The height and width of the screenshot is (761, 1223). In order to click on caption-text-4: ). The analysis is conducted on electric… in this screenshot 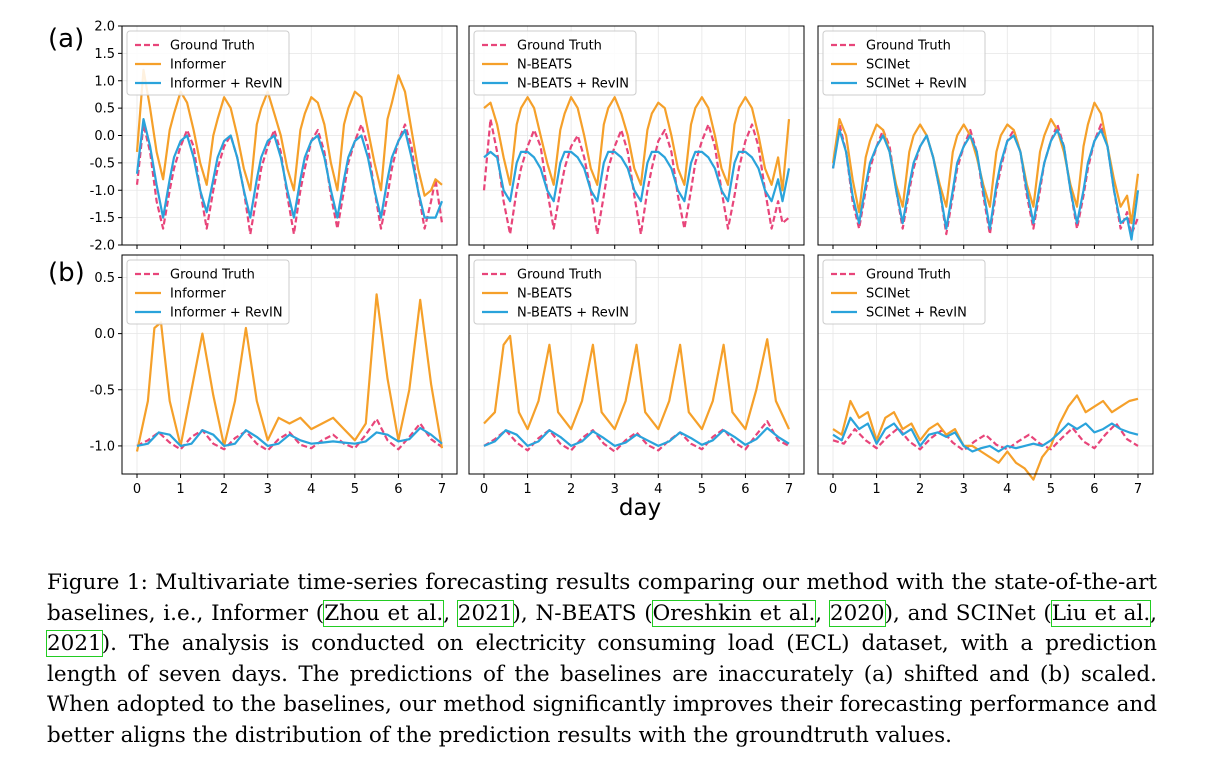, I will do `click(602, 689)`.